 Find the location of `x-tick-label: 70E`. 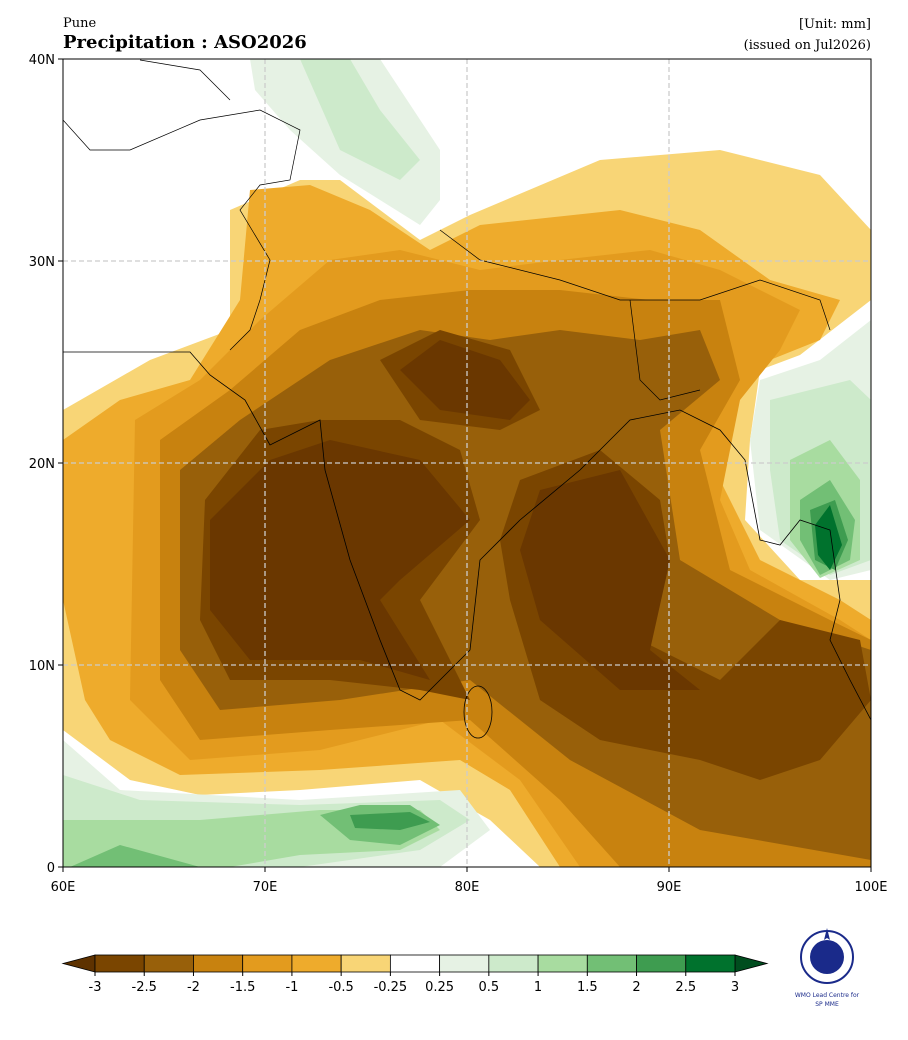

x-tick-label: 70E is located at coordinates (265, 887).